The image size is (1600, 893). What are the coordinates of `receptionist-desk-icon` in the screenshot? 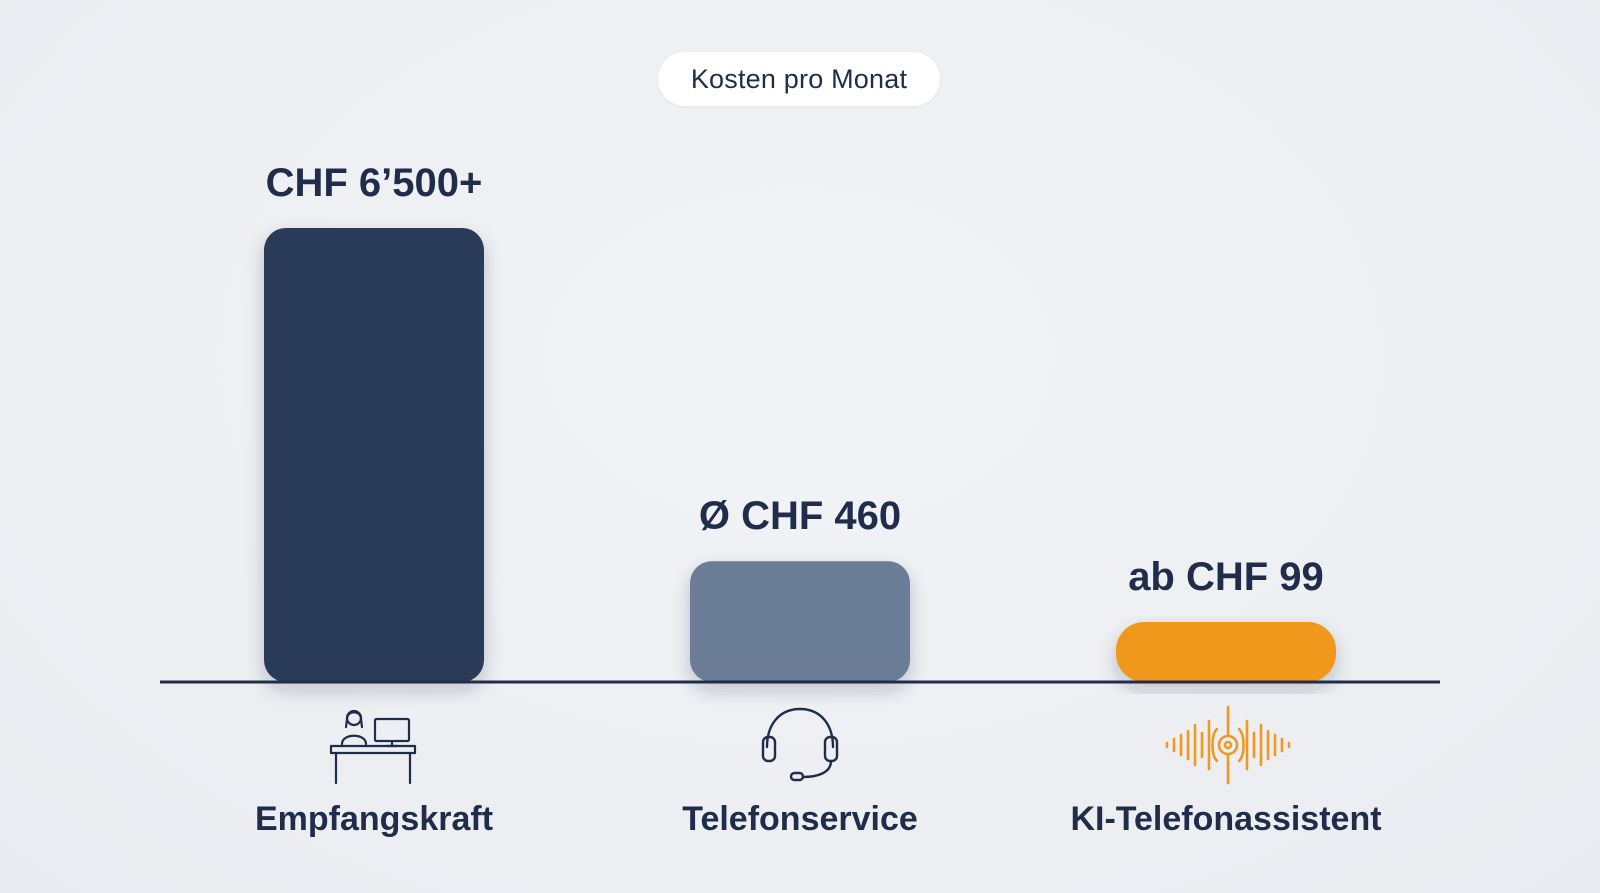 It's located at (373, 745).